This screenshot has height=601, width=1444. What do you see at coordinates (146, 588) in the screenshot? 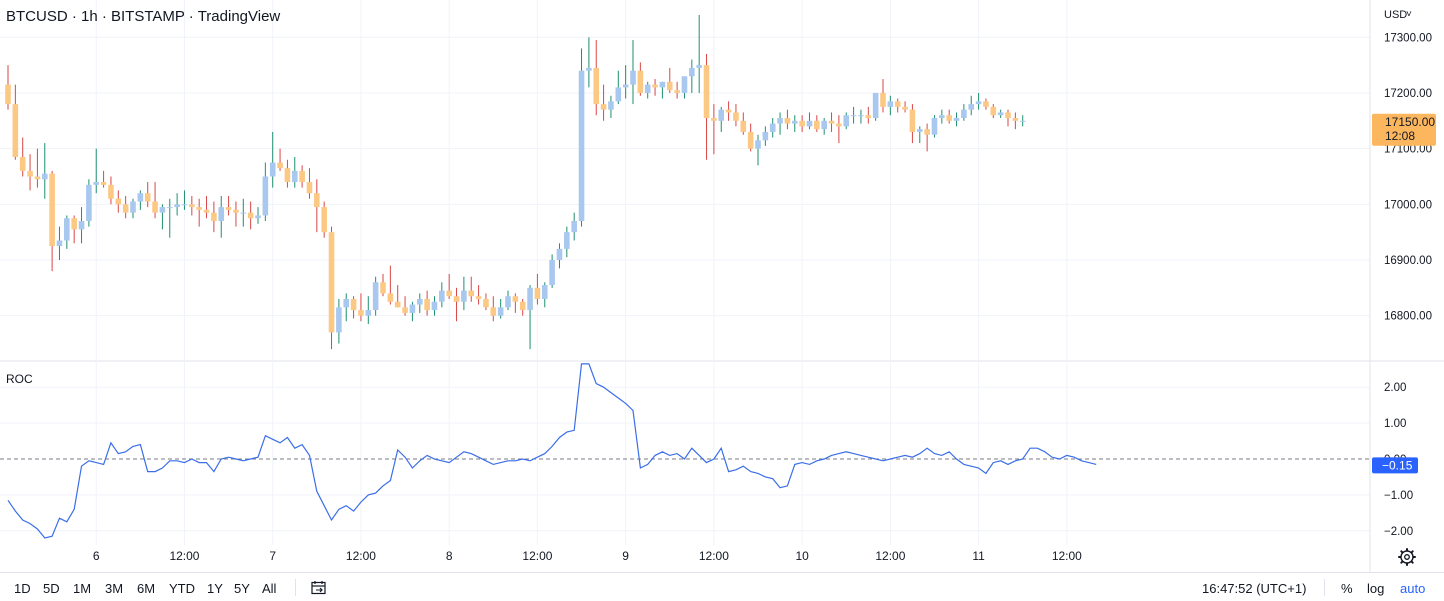
I see `range-6m-button: 6M` at bounding box center [146, 588].